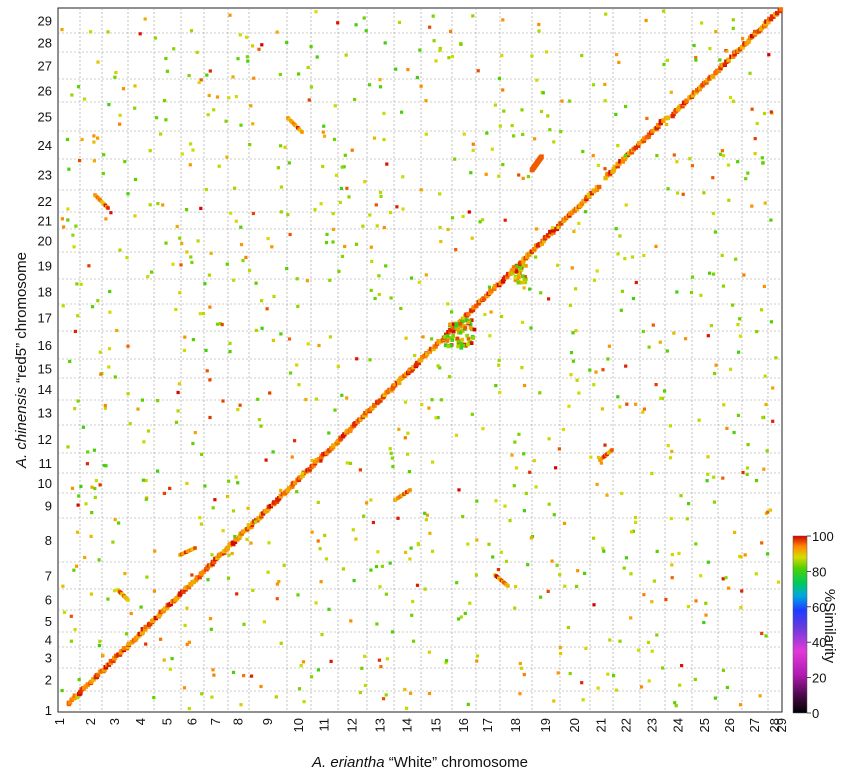 The height and width of the screenshot is (775, 846). What do you see at coordinates (45, 66) in the screenshot?
I see `y-tick-label: 27` at bounding box center [45, 66].